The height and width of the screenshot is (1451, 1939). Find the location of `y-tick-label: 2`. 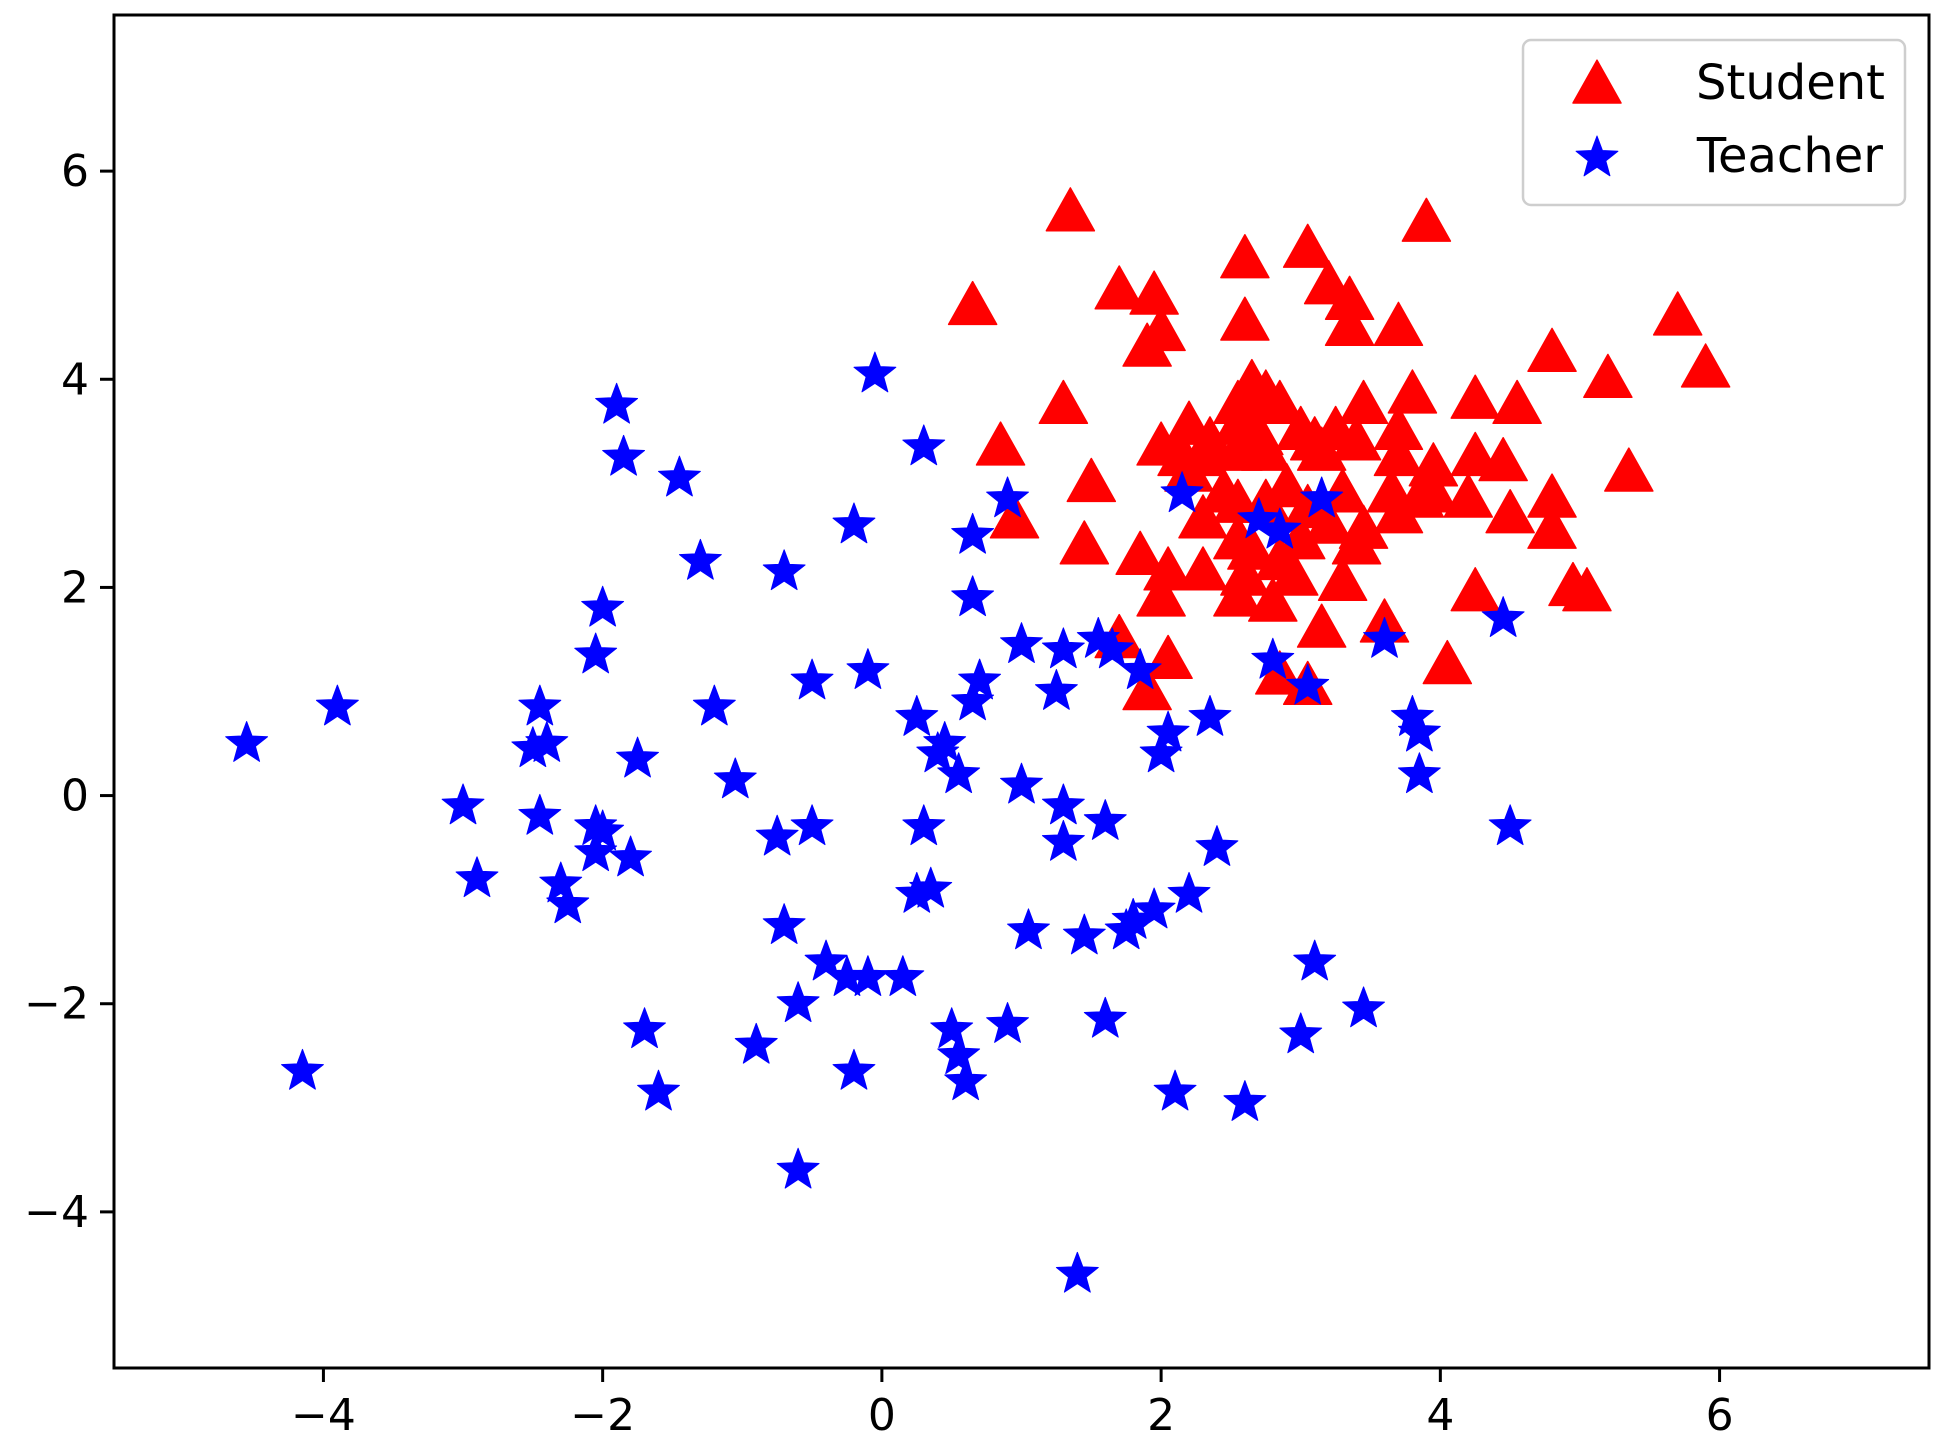

y-tick-label: 2 is located at coordinates (75, 587).